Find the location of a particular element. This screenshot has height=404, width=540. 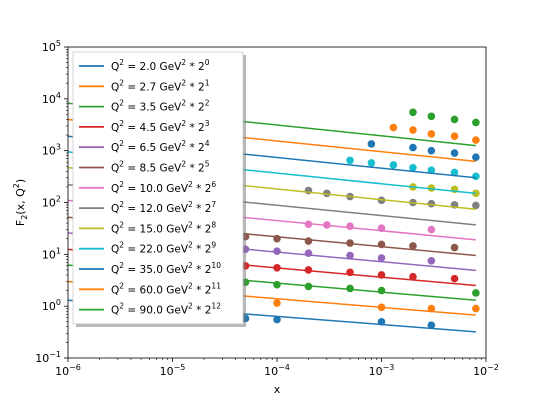

y-tick-label-6: 10⁵ is located at coordinates (51, 46).